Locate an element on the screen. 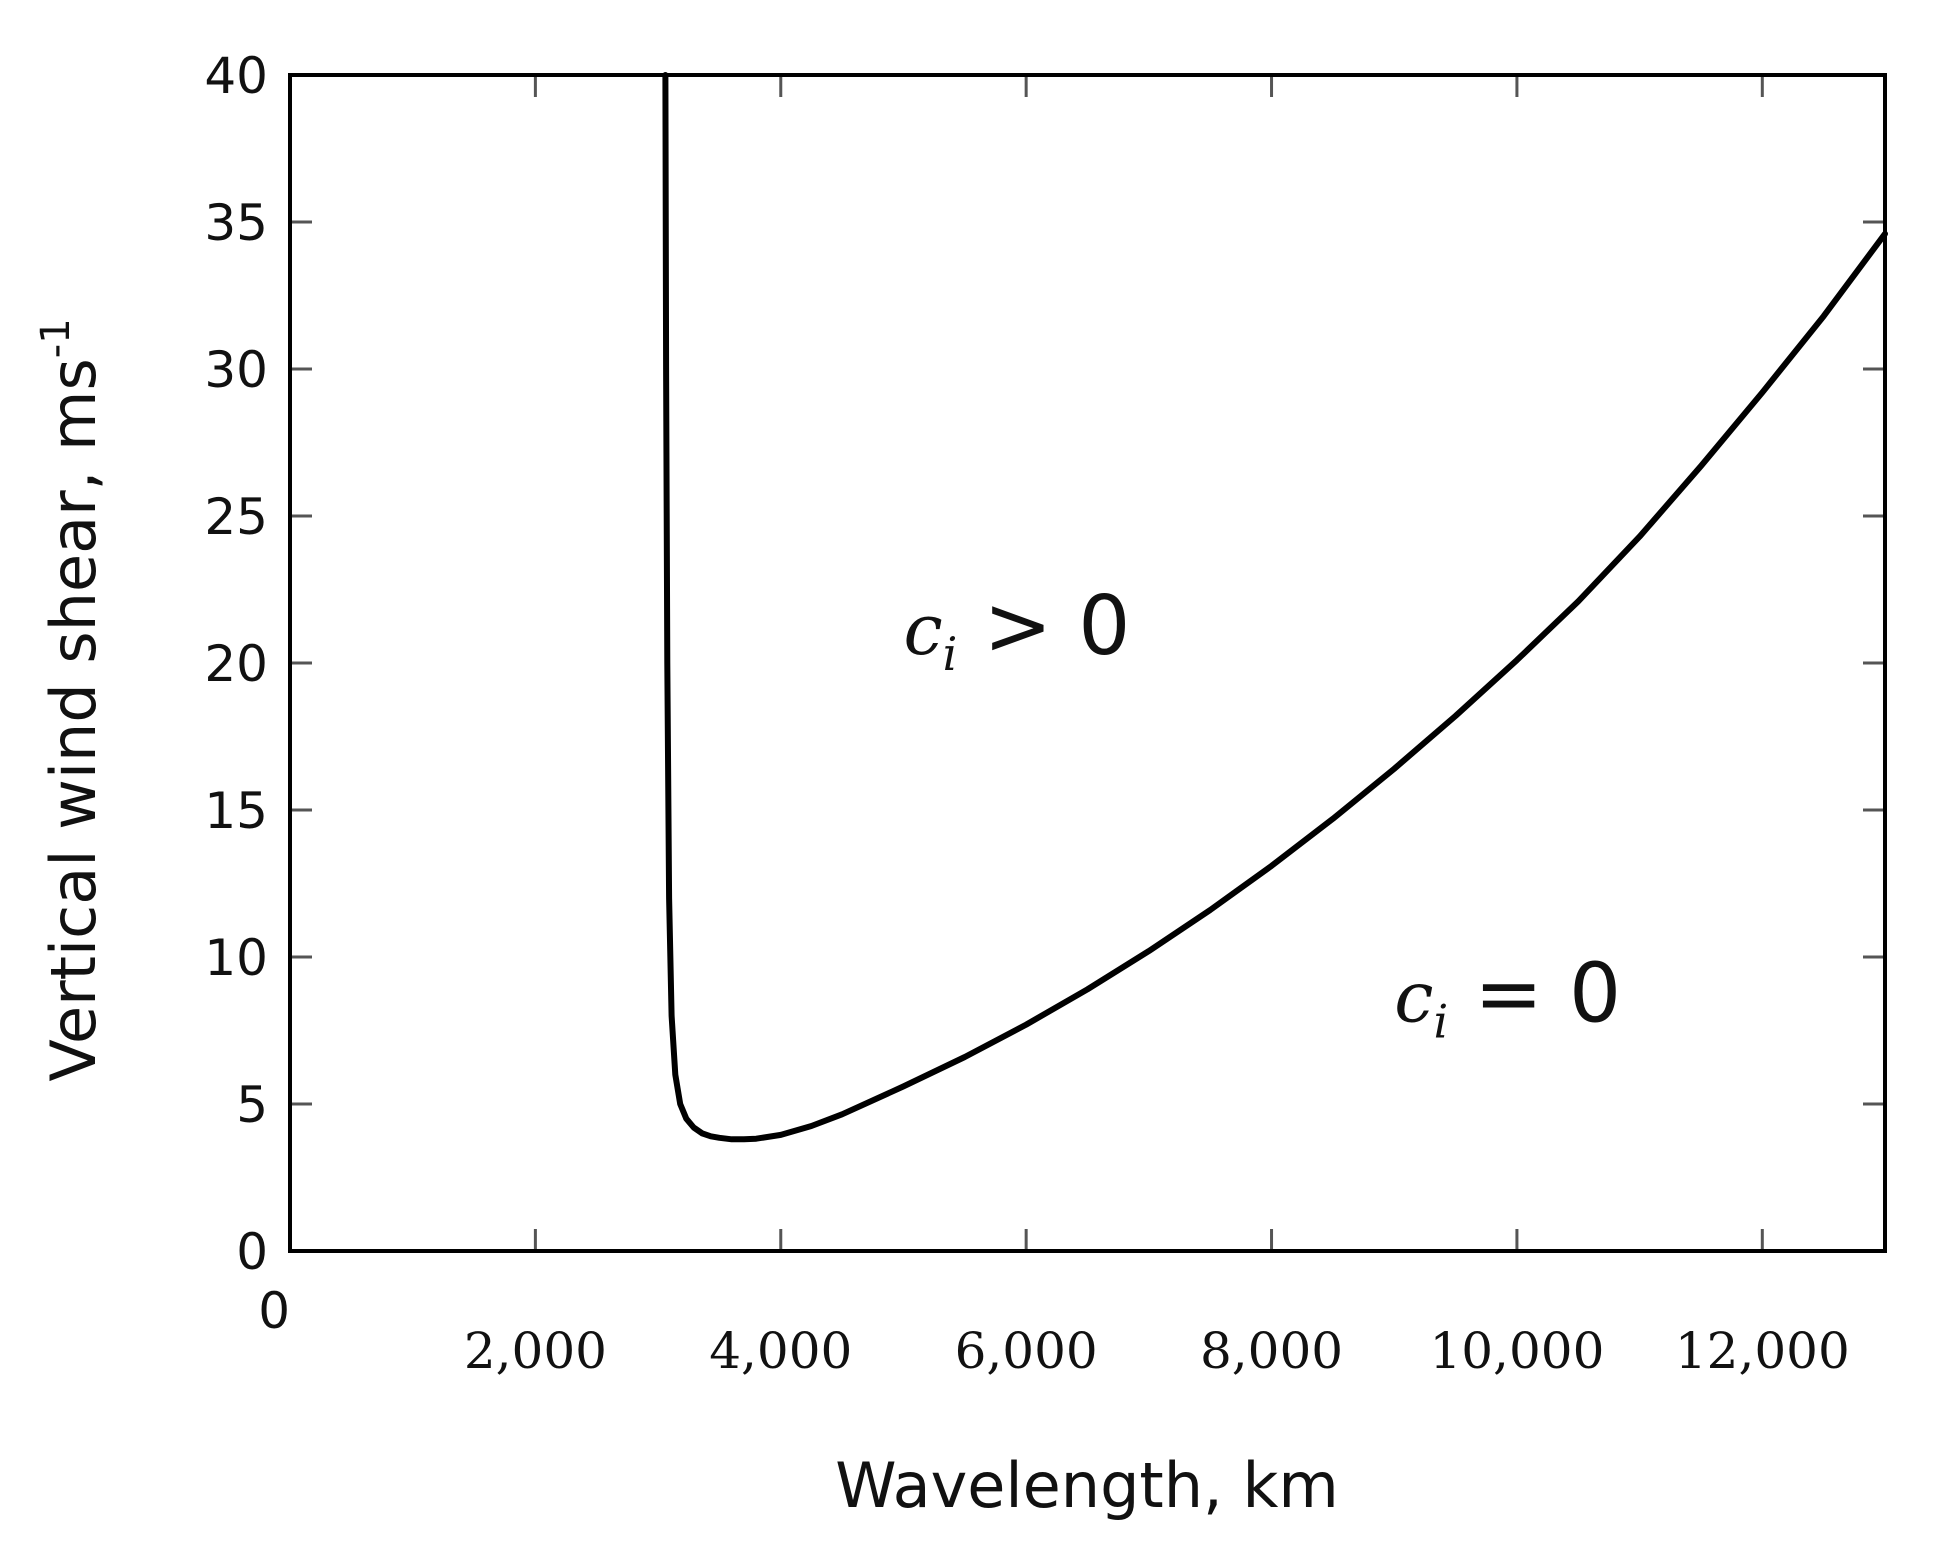  y-axis-title-main: Vertical wind shear, ms is located at coordinates (73, 719).